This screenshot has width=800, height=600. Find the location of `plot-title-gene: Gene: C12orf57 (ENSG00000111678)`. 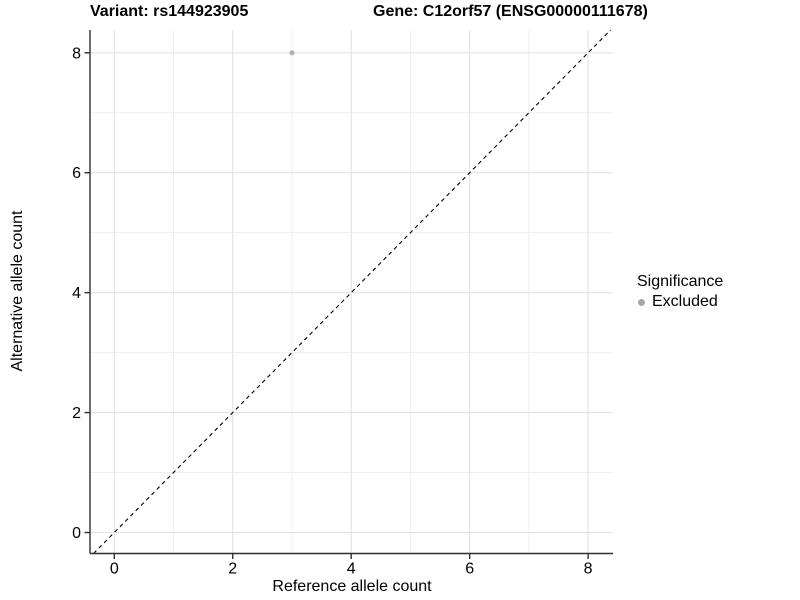

plot-title-gene: Gene: C12orf57 (ENSG00000111678) is located at coordinates (510, 11).